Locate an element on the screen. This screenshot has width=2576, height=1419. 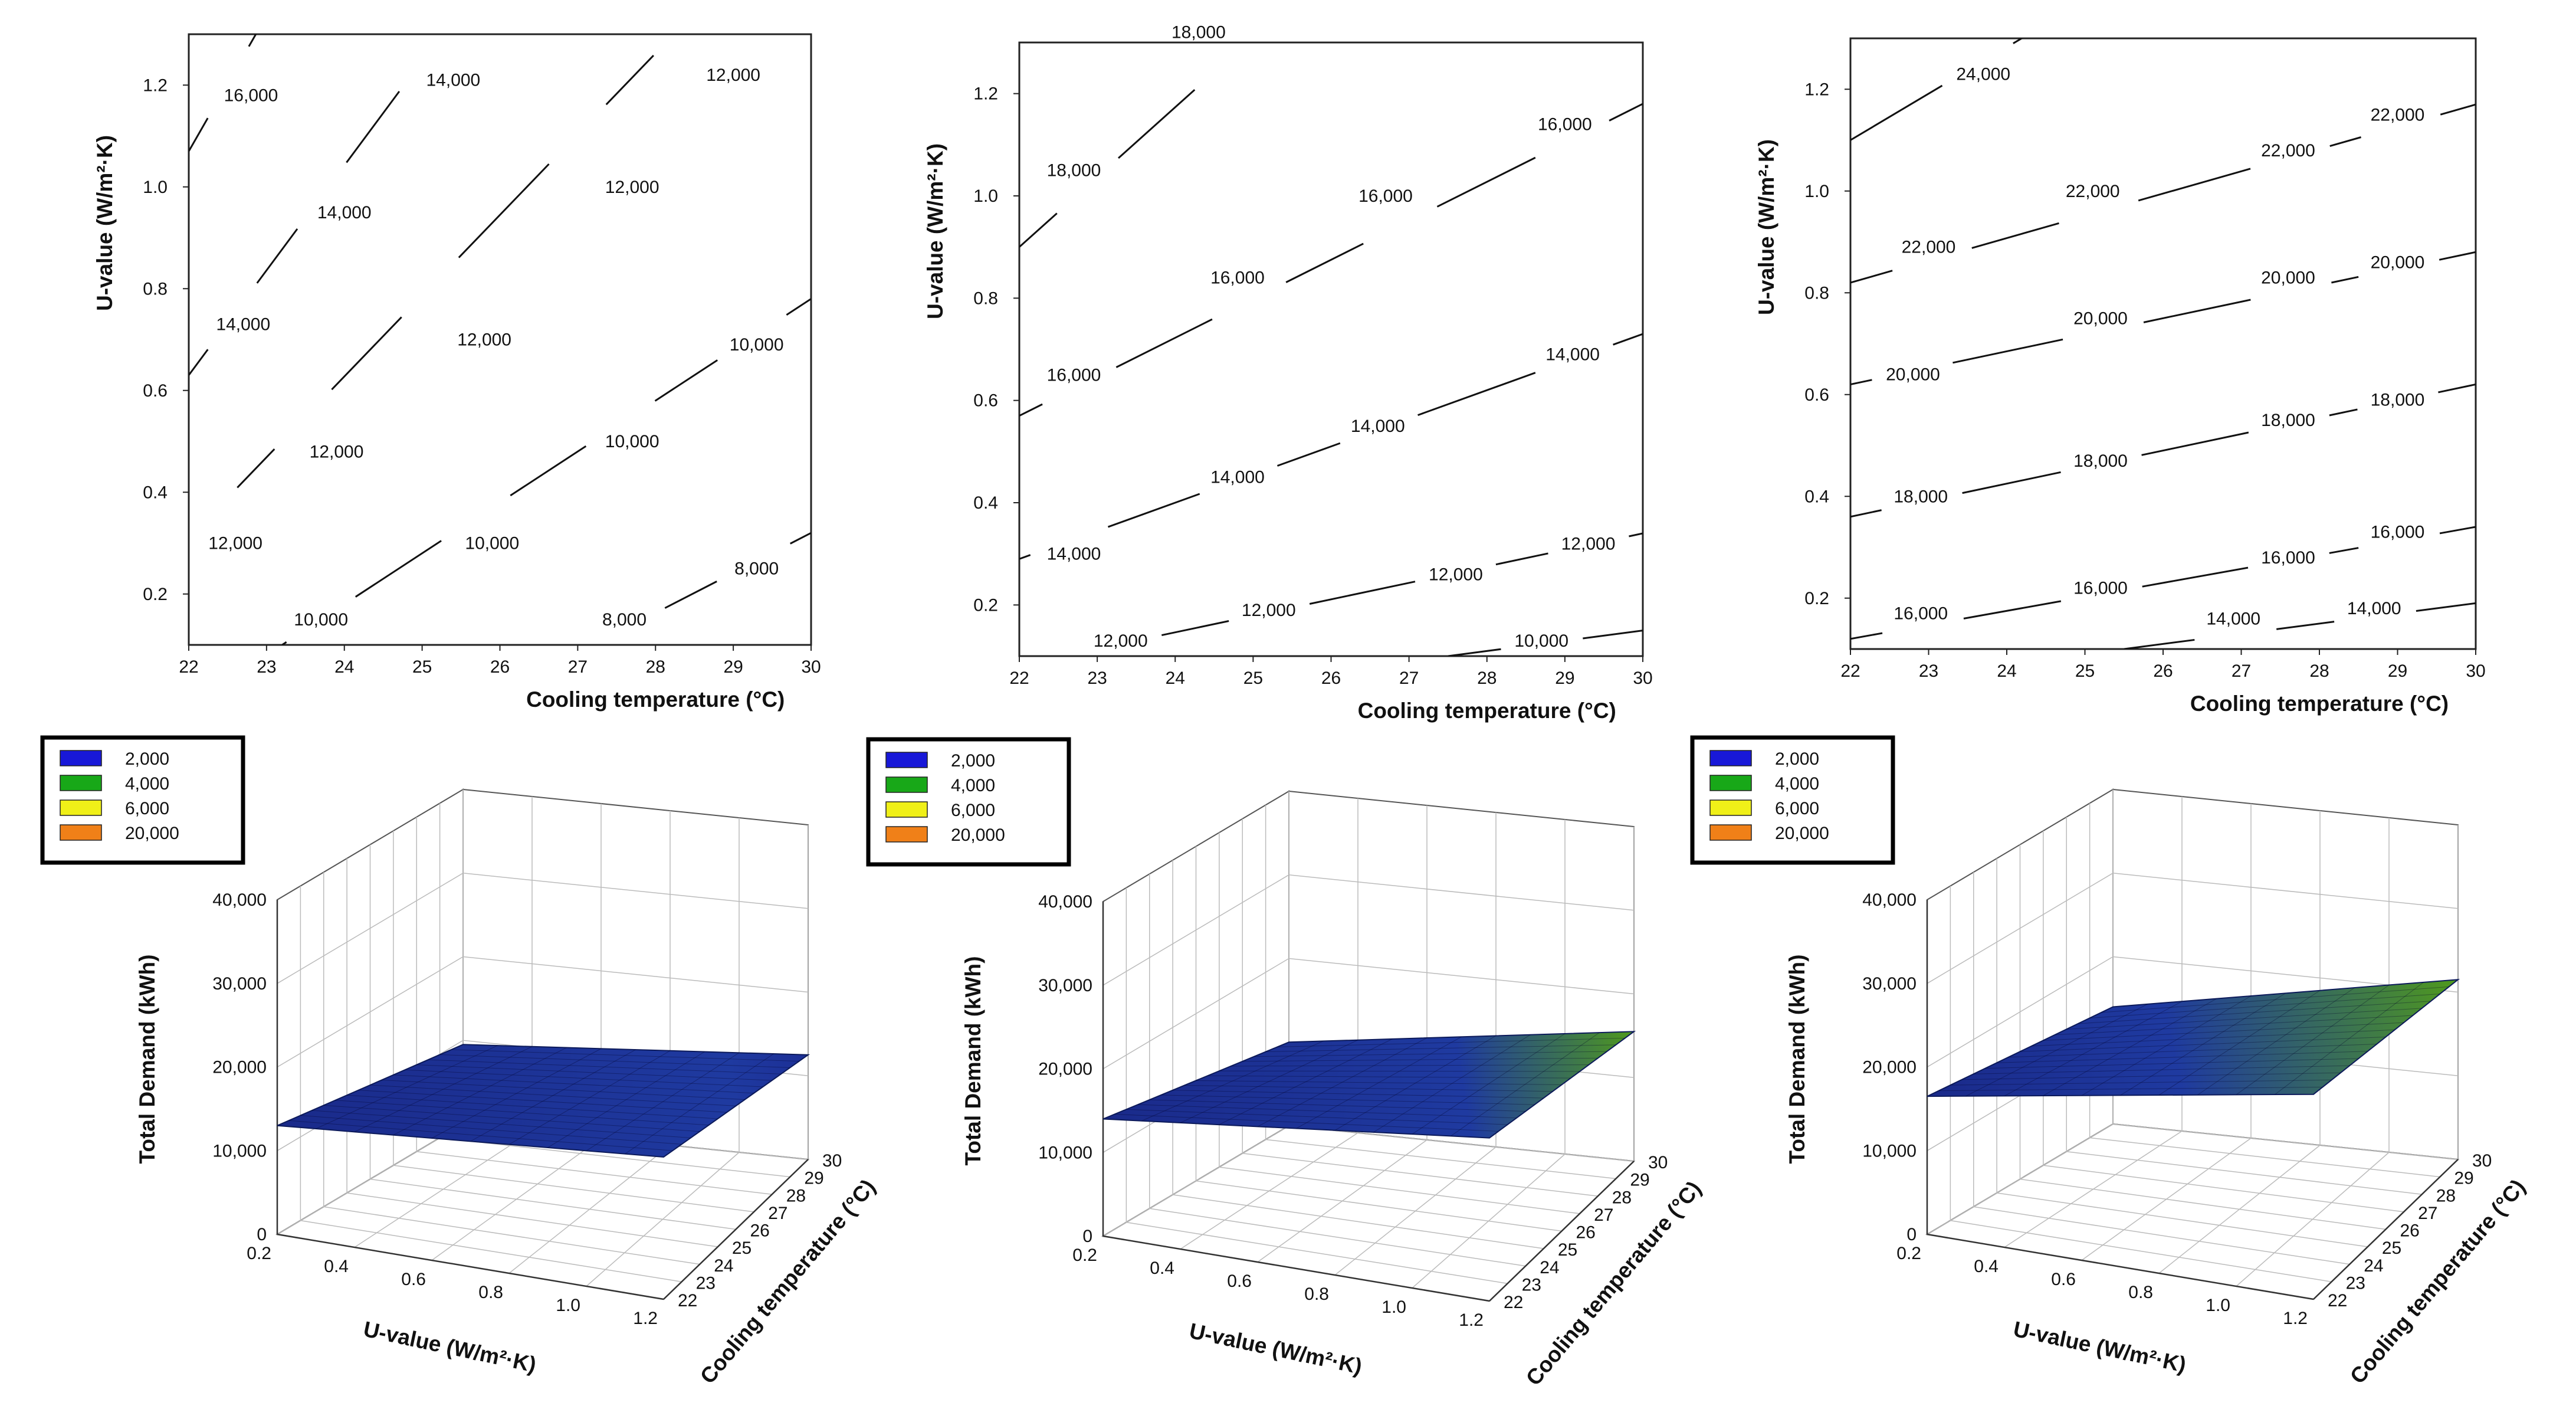
t-tick-label: 22 is located at coordinates (1513, 1302).